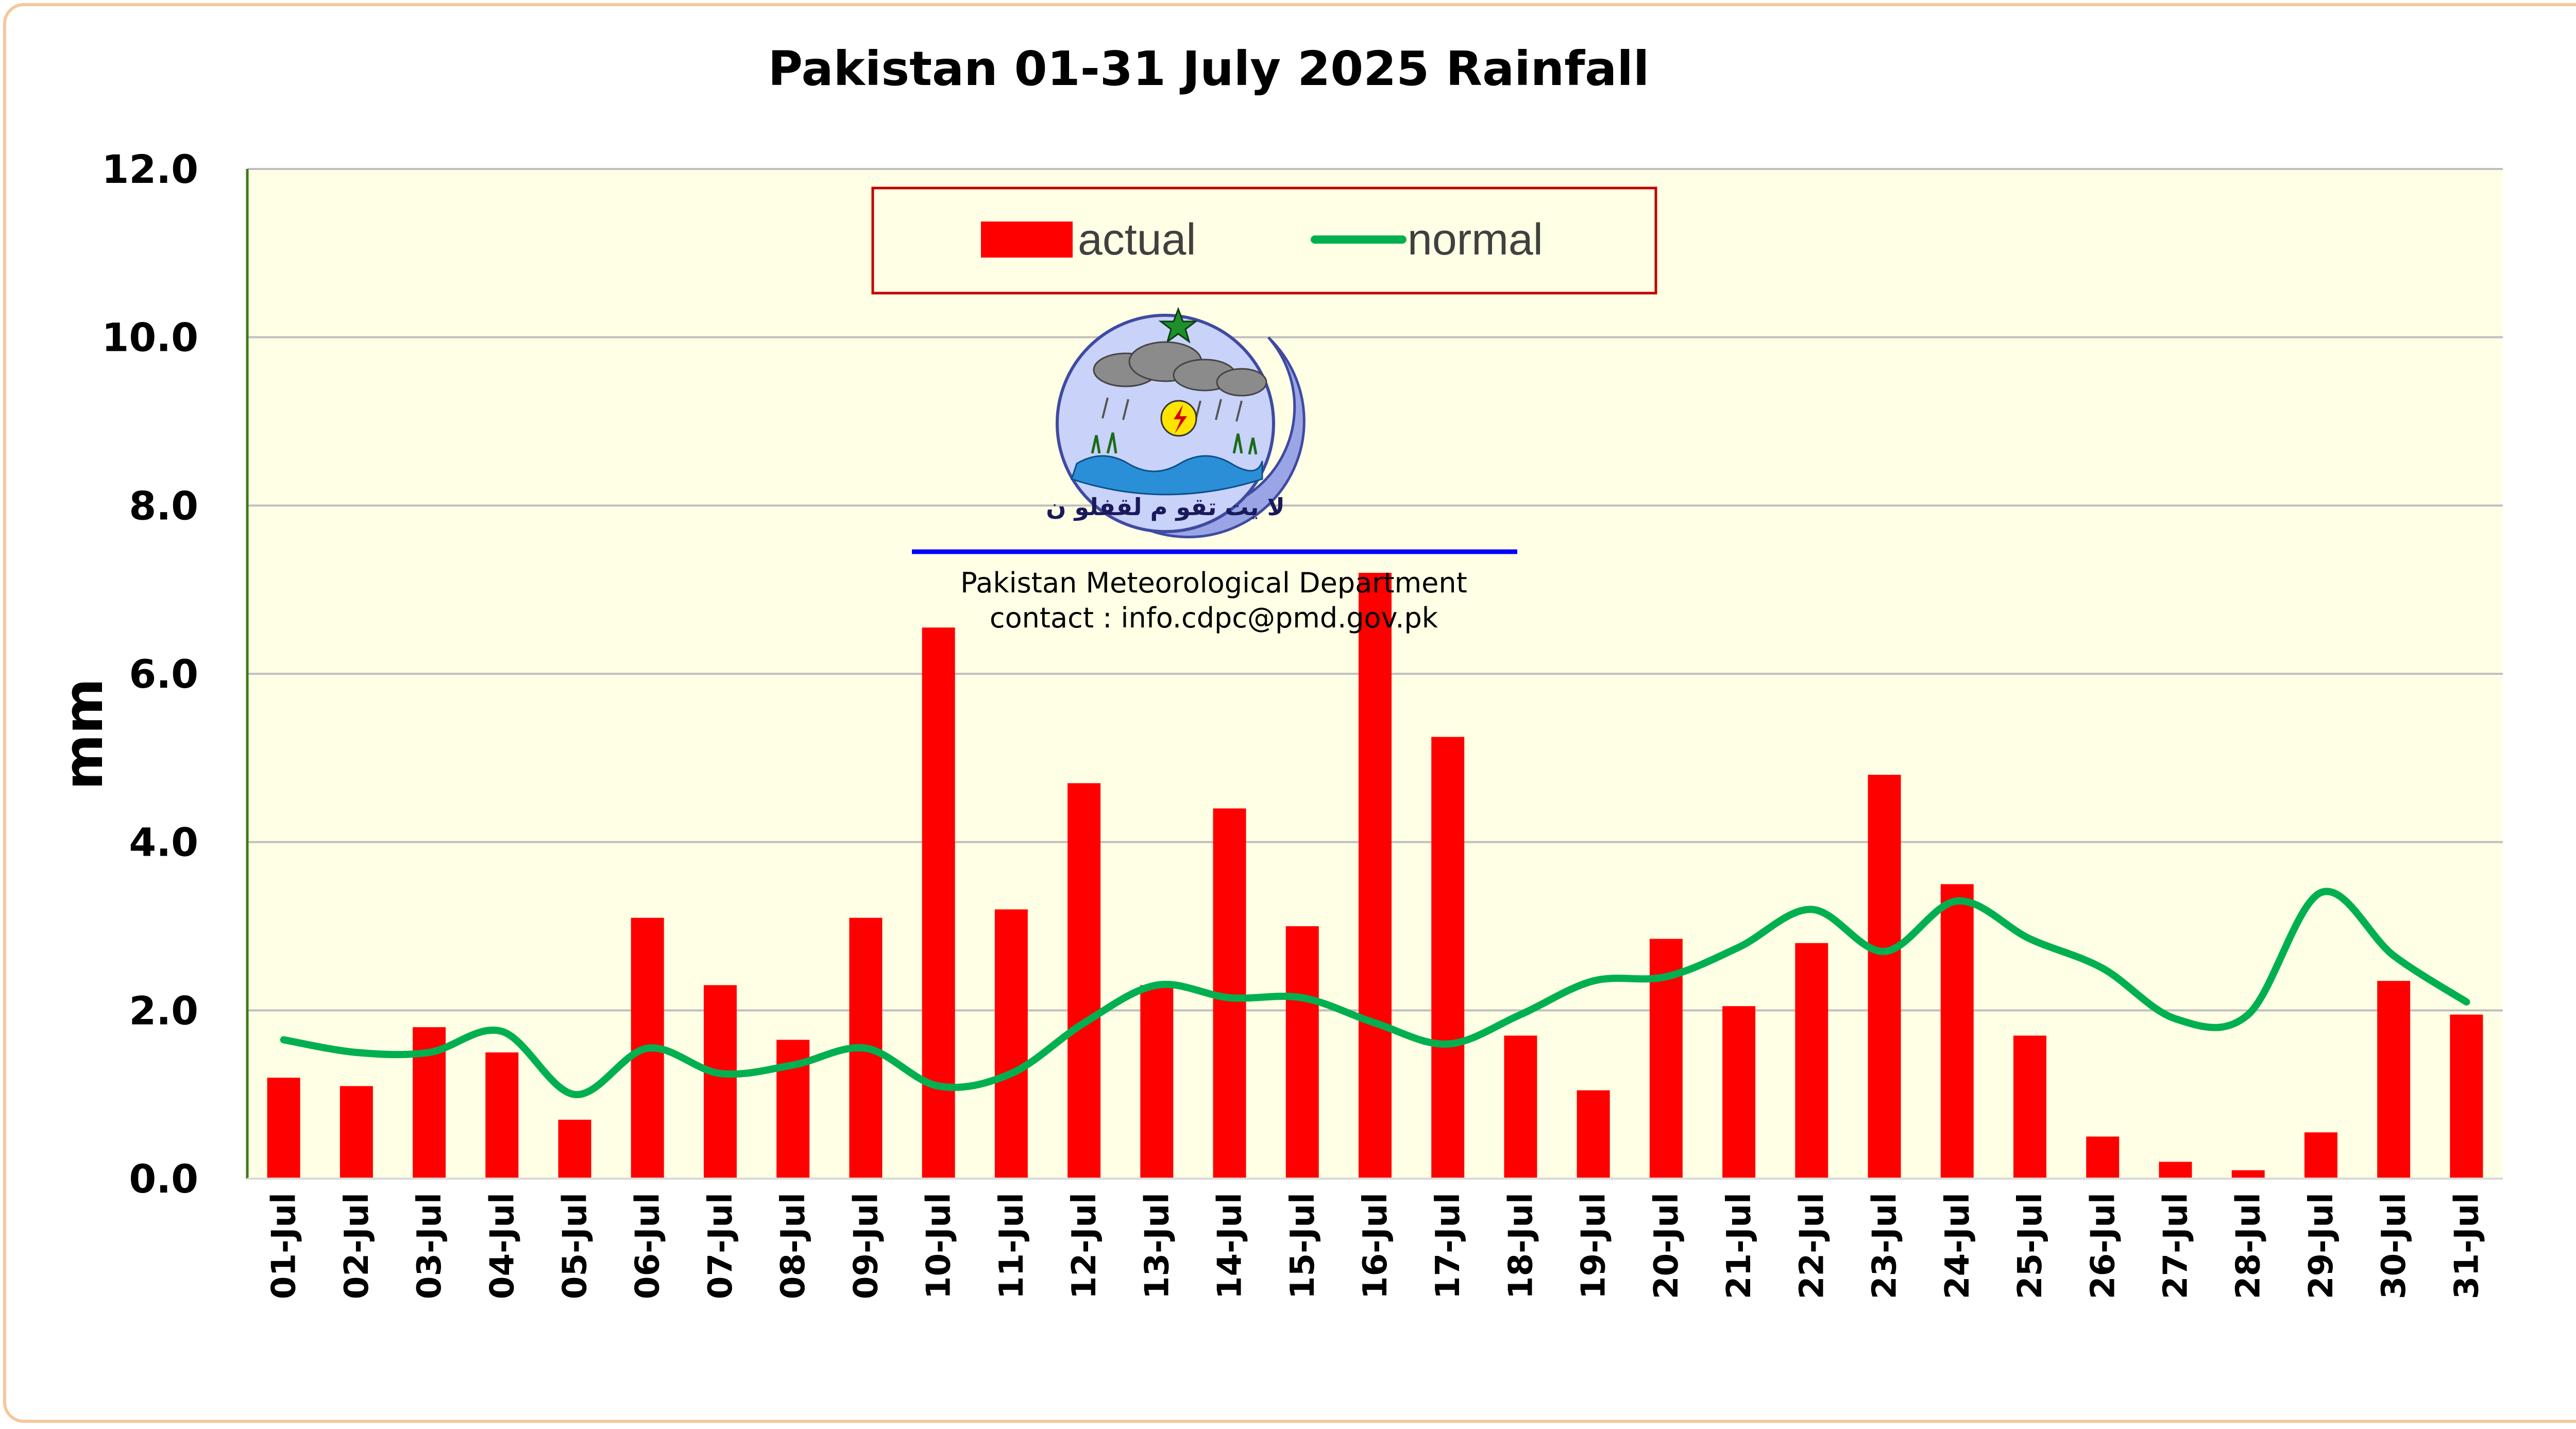 The width and height of the screenshot is (2576, 1429). Describe the element at coordinates (2175, 1170) in the screenshot. I see `actual-bar-27-Jul` at that location.